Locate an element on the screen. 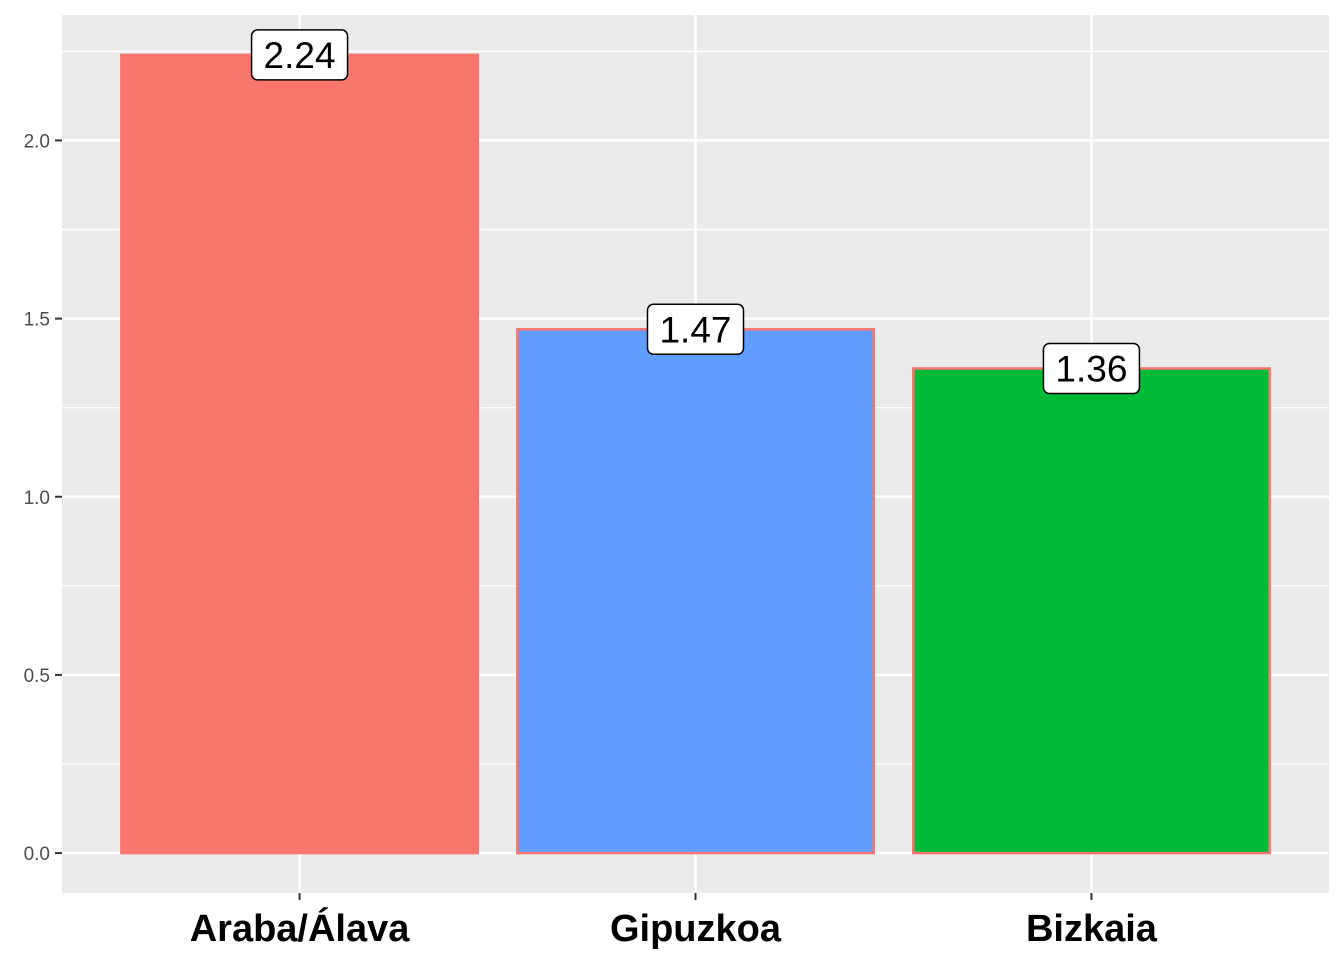  x-tick-label: Araba/Álava is located at coordinates (300, 928).